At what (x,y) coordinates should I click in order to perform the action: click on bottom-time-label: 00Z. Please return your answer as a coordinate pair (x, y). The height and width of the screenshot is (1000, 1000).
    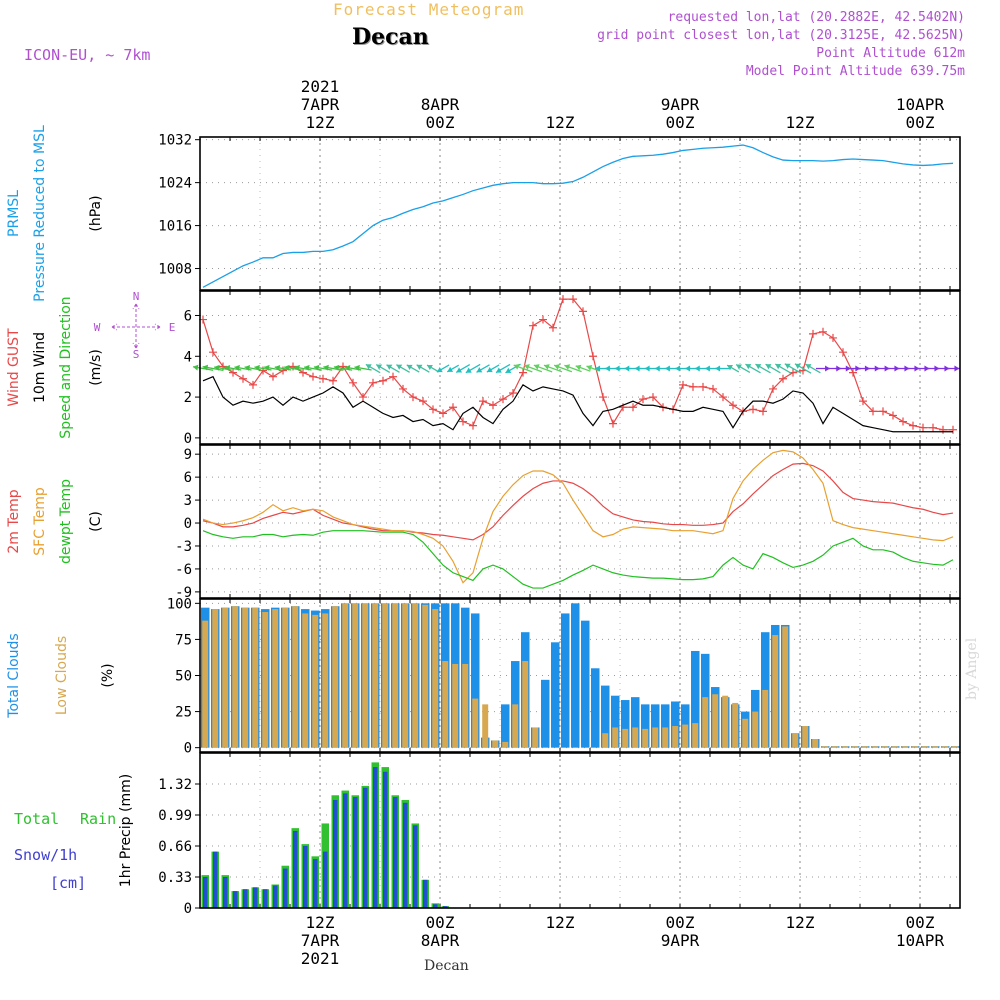
    Looking at the image, I should click on (680, 922).